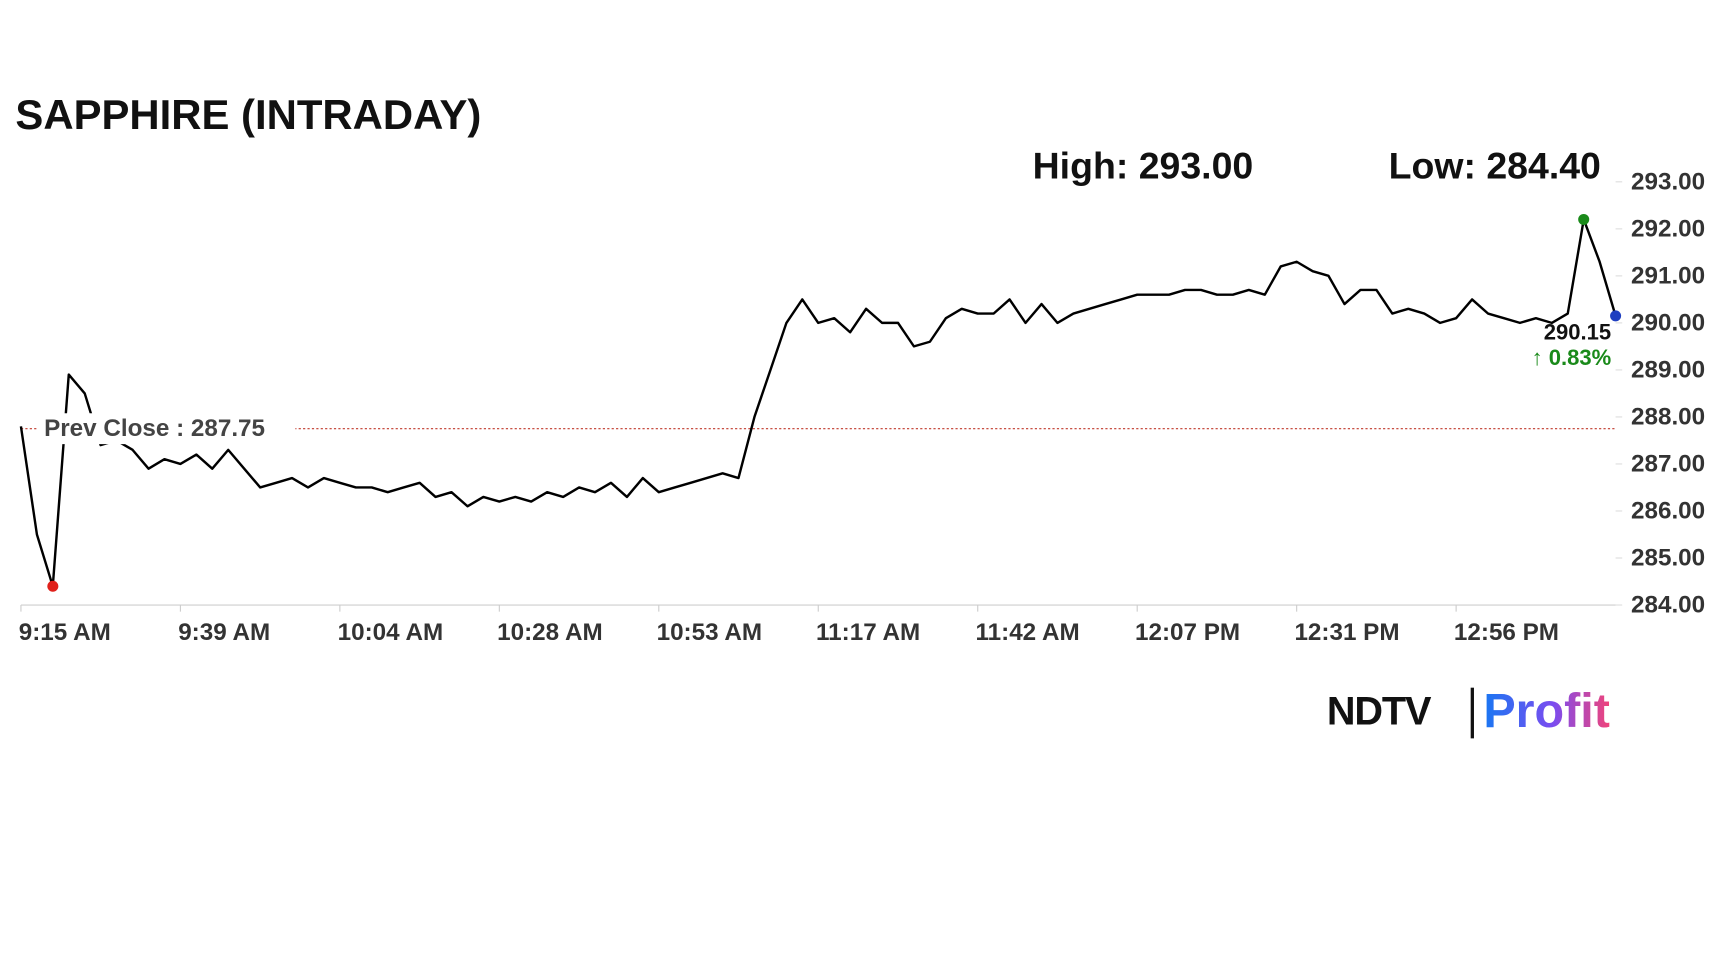 This screenshot has height=972, width=1728. I want to click on y-tick-label: 285.00, so click(1668, 558).